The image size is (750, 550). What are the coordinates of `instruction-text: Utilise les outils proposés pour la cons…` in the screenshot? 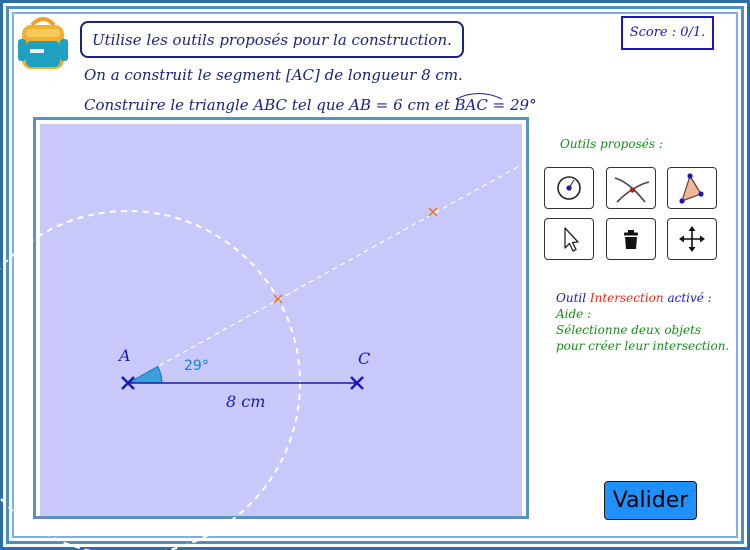 It's located at (272, 40).